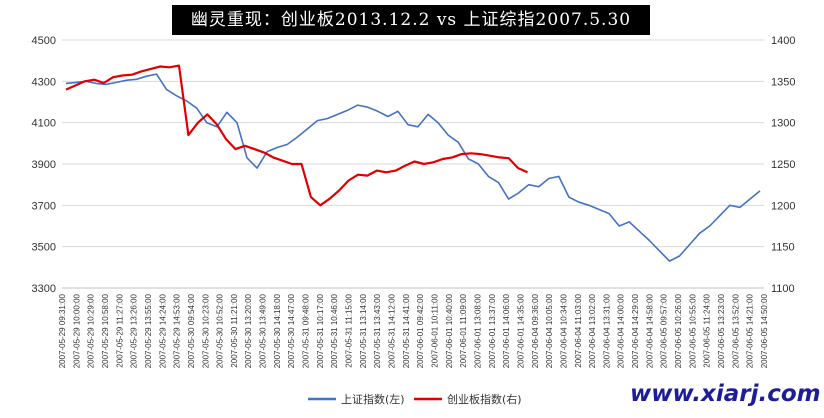 This screenshot has height=418, width=824. I want to click on x-tick-label: 2007-06-04 13:02:00, so click(592, 330).